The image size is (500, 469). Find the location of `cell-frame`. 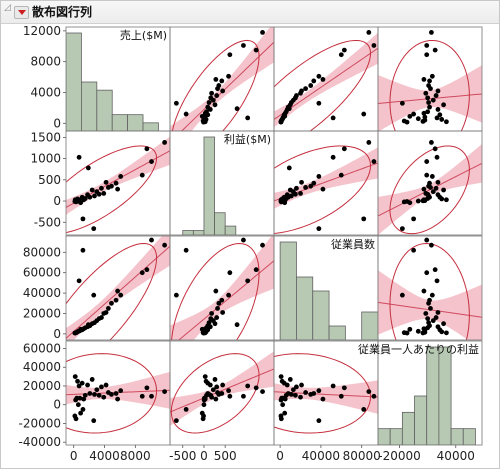

cell-frame is located at coordinates (430, 393).